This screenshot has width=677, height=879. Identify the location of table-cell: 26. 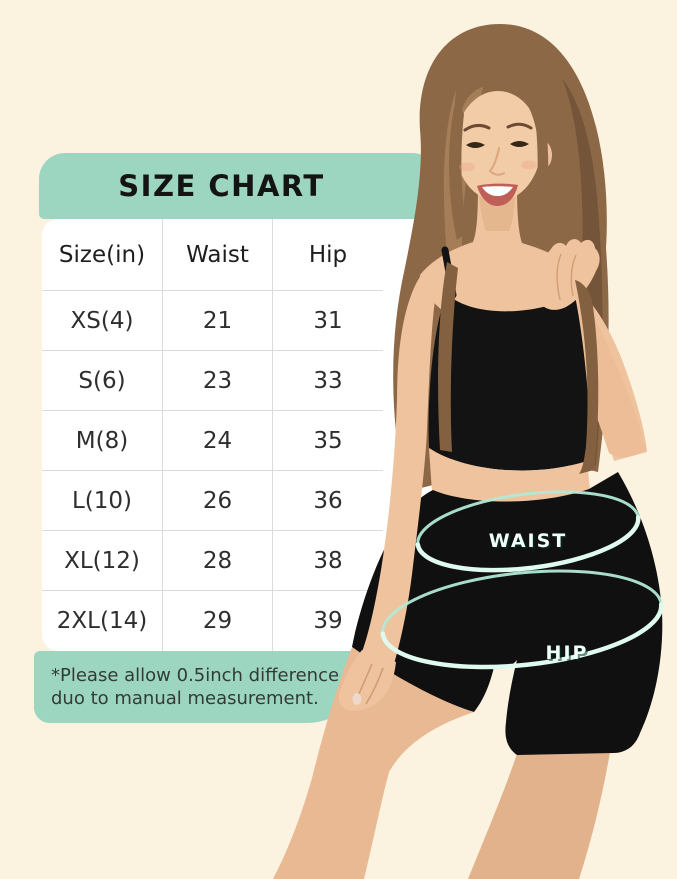
(218, 501).